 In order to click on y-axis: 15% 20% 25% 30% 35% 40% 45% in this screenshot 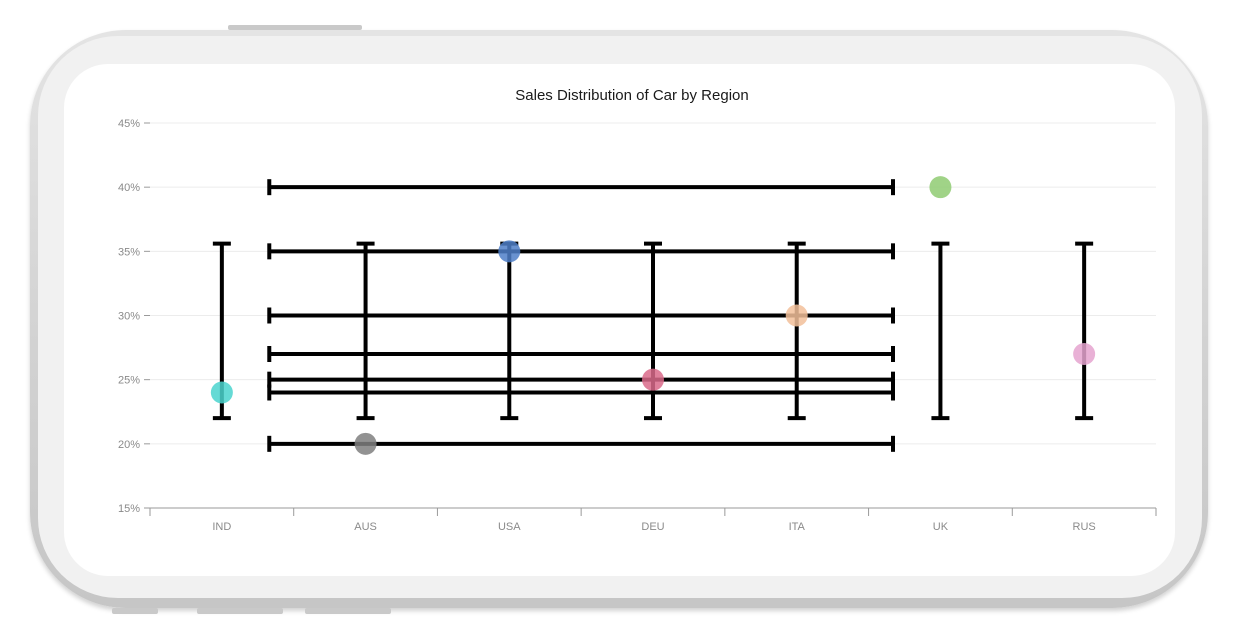, I will do `click(134, 316)`.